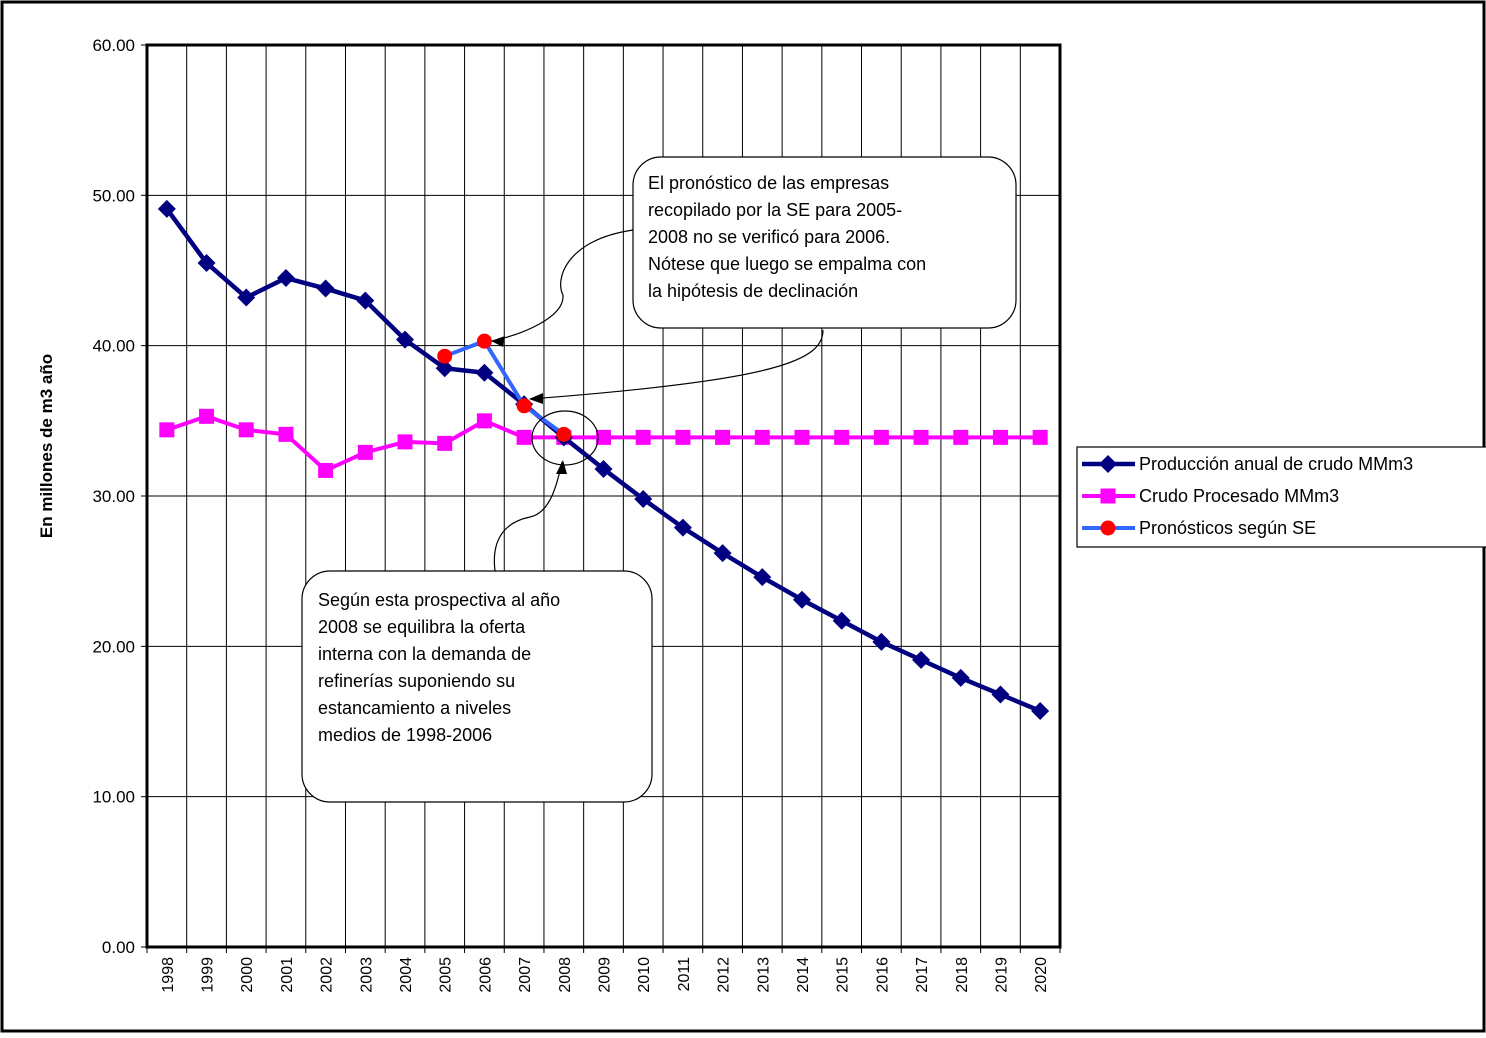 This screenshot has height=1038, width=1486. Describe the element at coordinates (525, 975) in the screenshot. I see `x-tick-label: 2007` at that location.